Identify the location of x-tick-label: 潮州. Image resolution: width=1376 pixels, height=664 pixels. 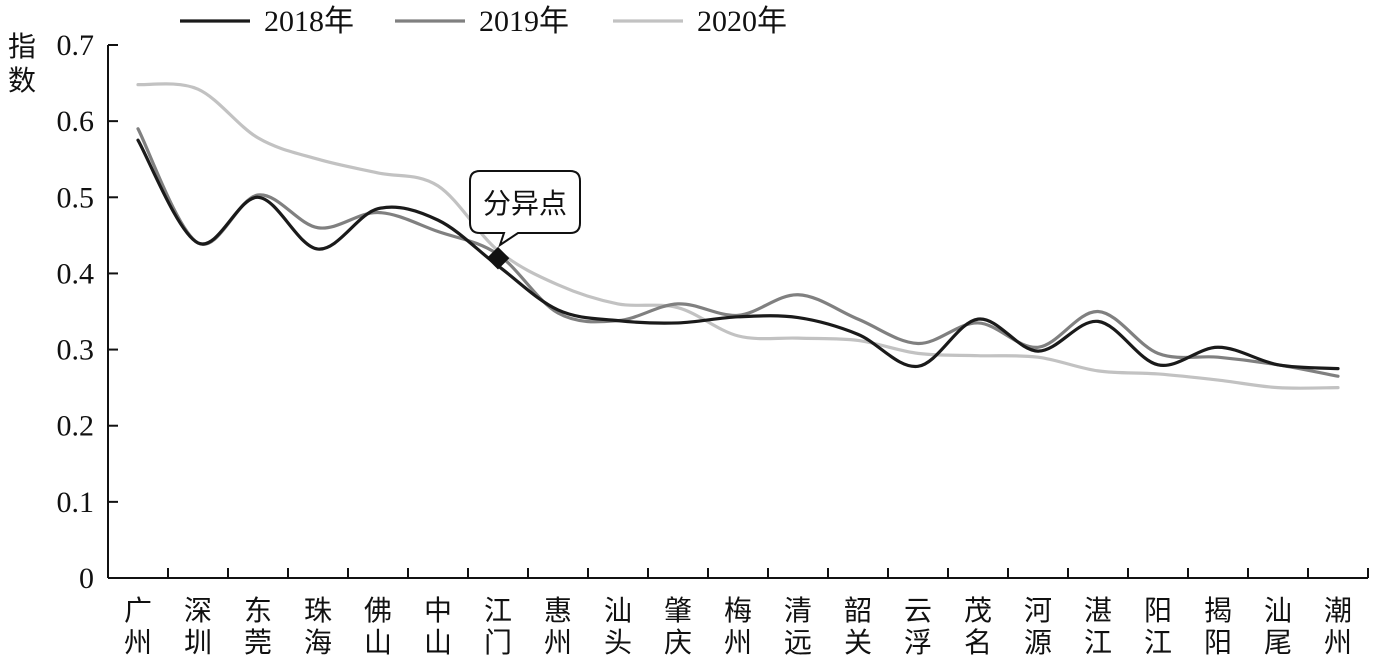
(1338, 626).